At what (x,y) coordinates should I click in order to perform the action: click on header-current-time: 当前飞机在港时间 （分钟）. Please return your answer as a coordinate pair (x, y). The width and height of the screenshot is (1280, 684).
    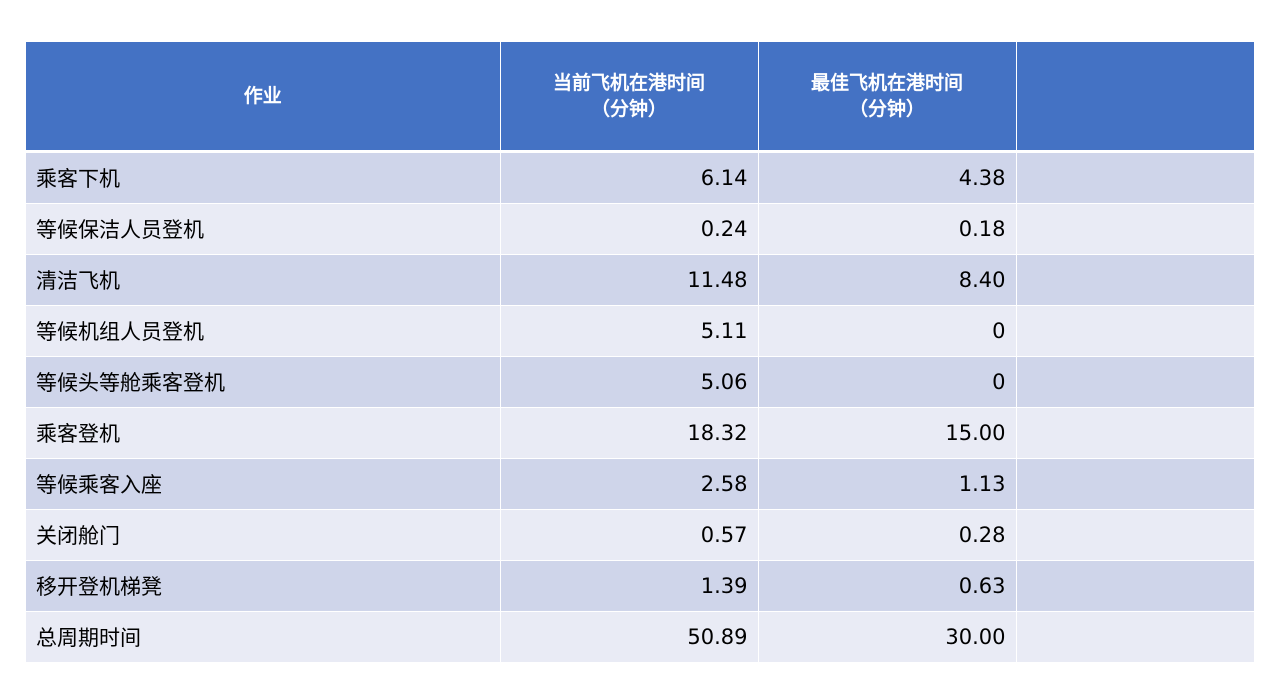
    Looking at the image, I should click on (629, 97).